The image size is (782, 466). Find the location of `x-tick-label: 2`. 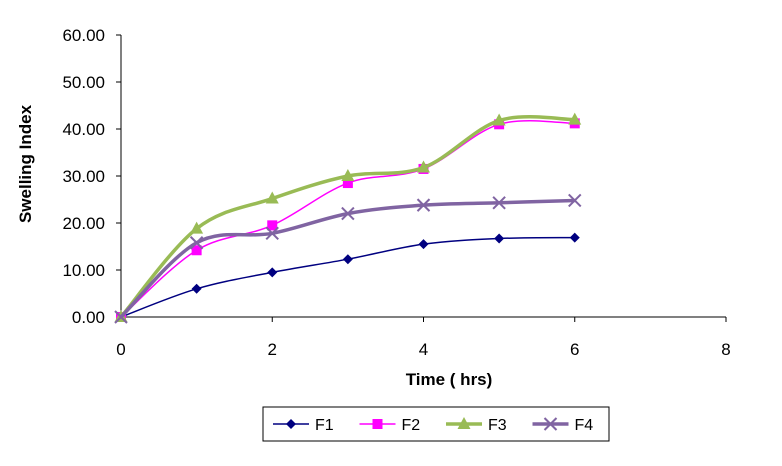

x-tick-label: 2 is located at coordinates (272, 349).